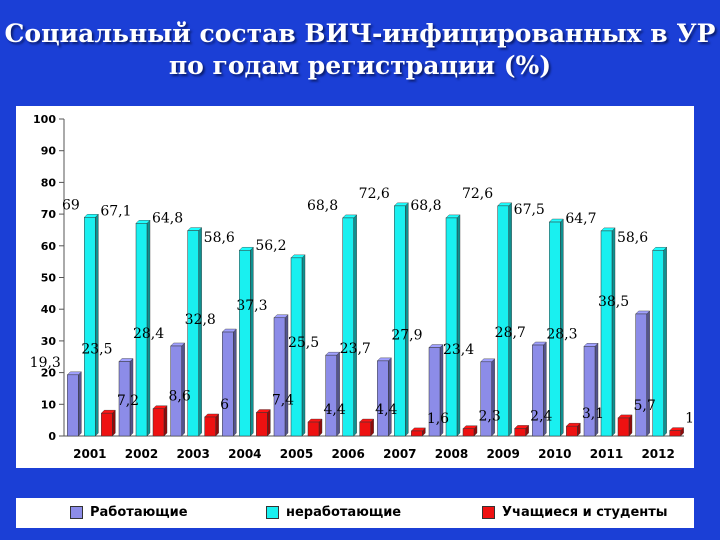 This screenshot has width=720, height=540. Describe the element at coordinates (49, 151) in the screenshot. I see `y-tick-label: 90` at that location.